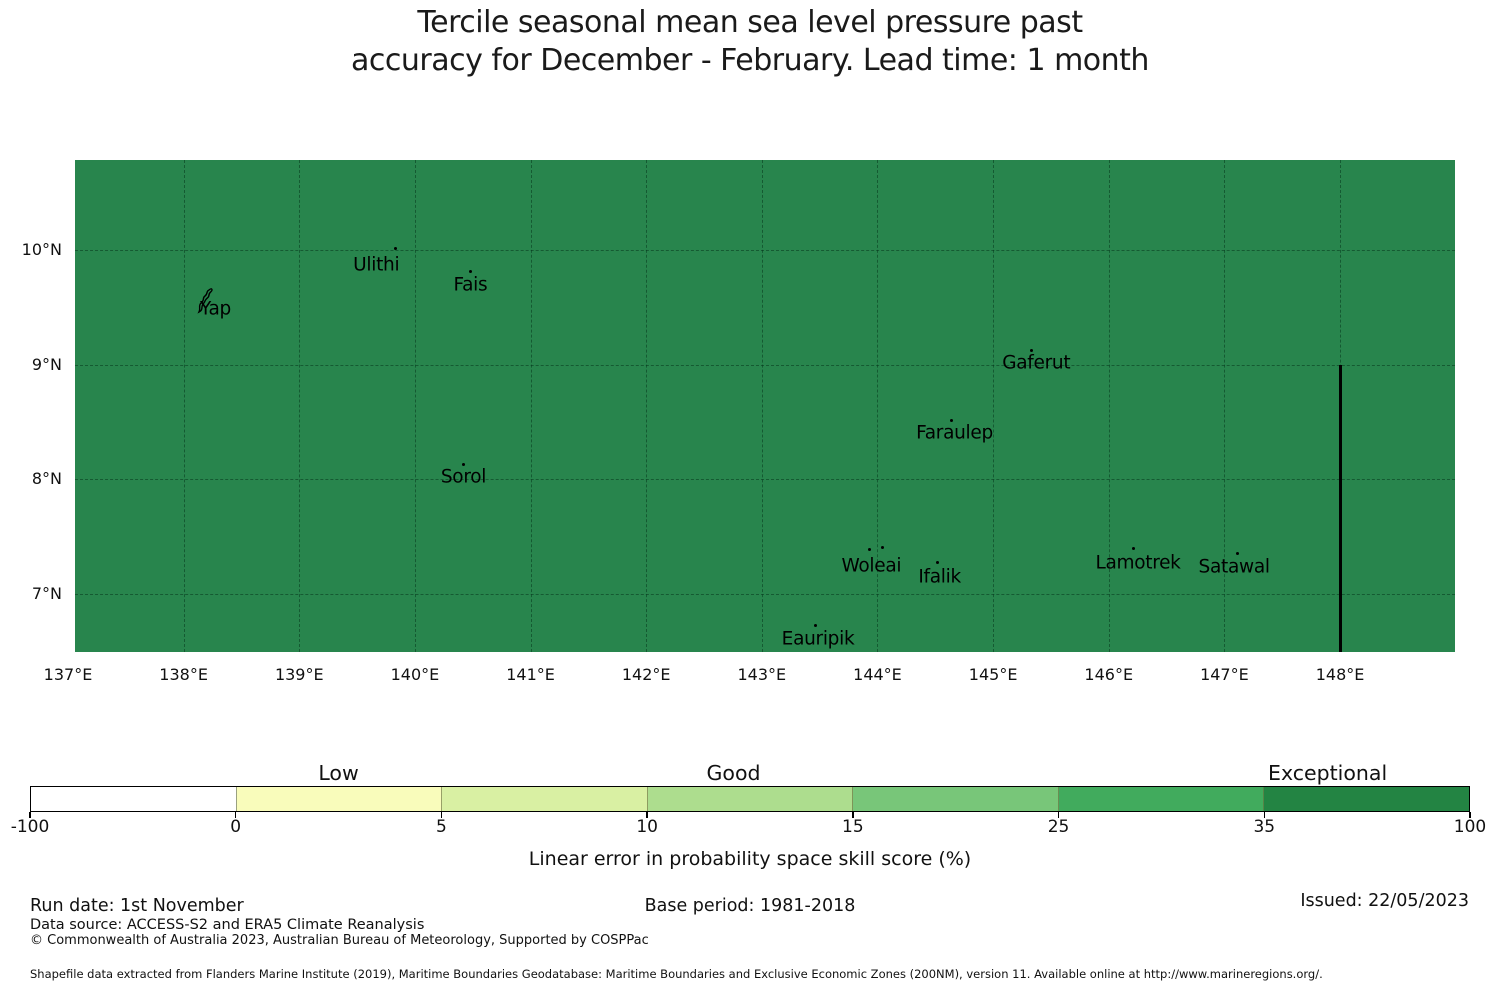 The width and height of the screenshot is (1500, 990). What do you see at coordinates (470, 285) in the screenshot?
I see `island-label: Fais` at bounding box center [470, 285].